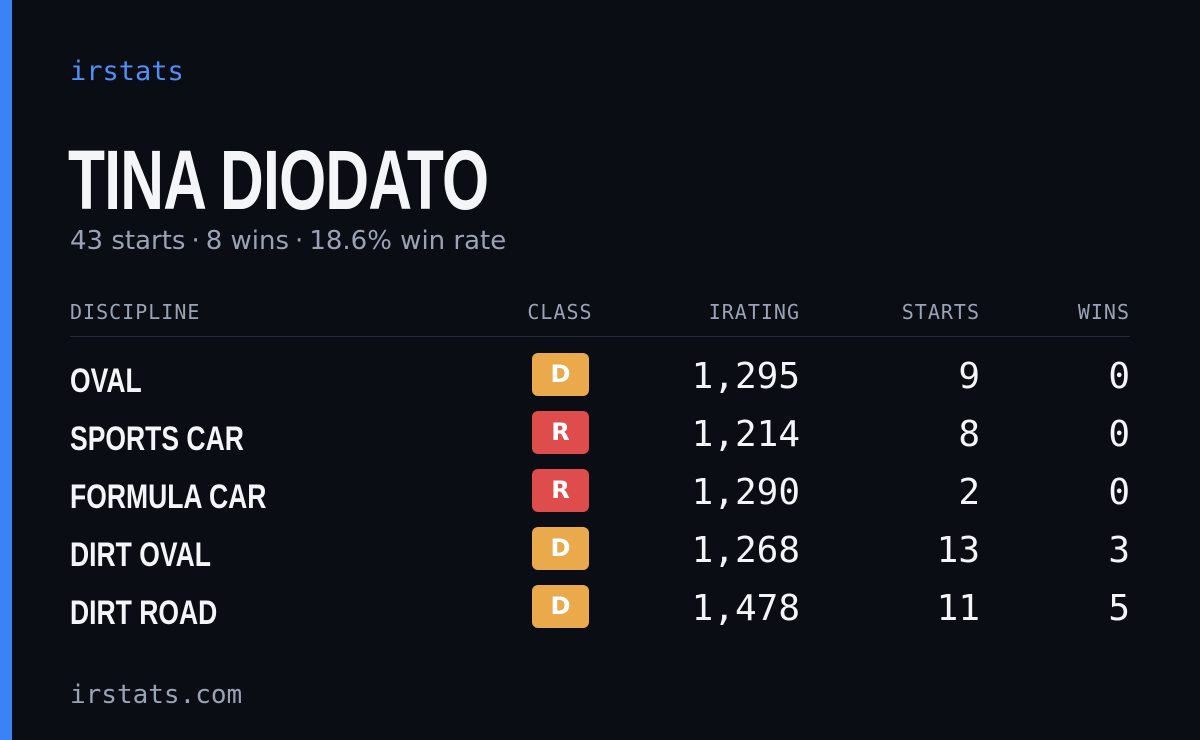  I want to click on wins-summary: 8 wins, so click(247, 241).